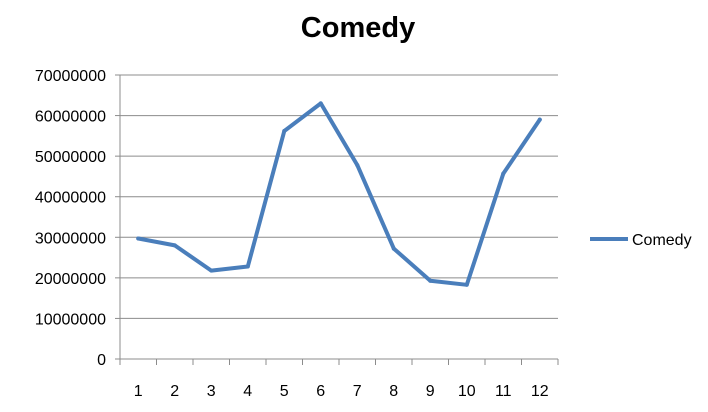 The image size is (708, 412). I want to click on y-tick-label: 30000000, so click(70, 238).